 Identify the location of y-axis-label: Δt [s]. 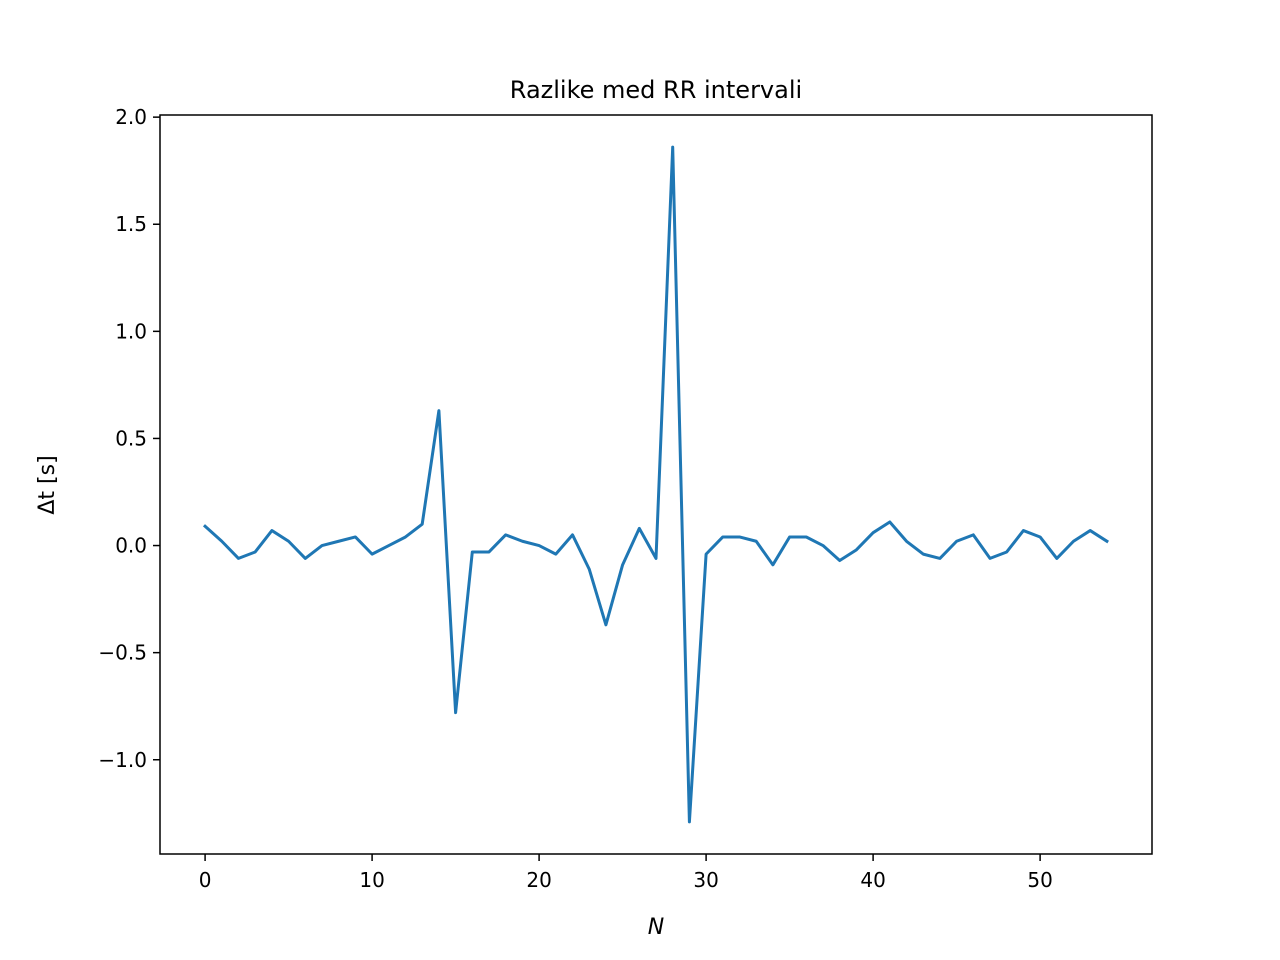
(47, 484).